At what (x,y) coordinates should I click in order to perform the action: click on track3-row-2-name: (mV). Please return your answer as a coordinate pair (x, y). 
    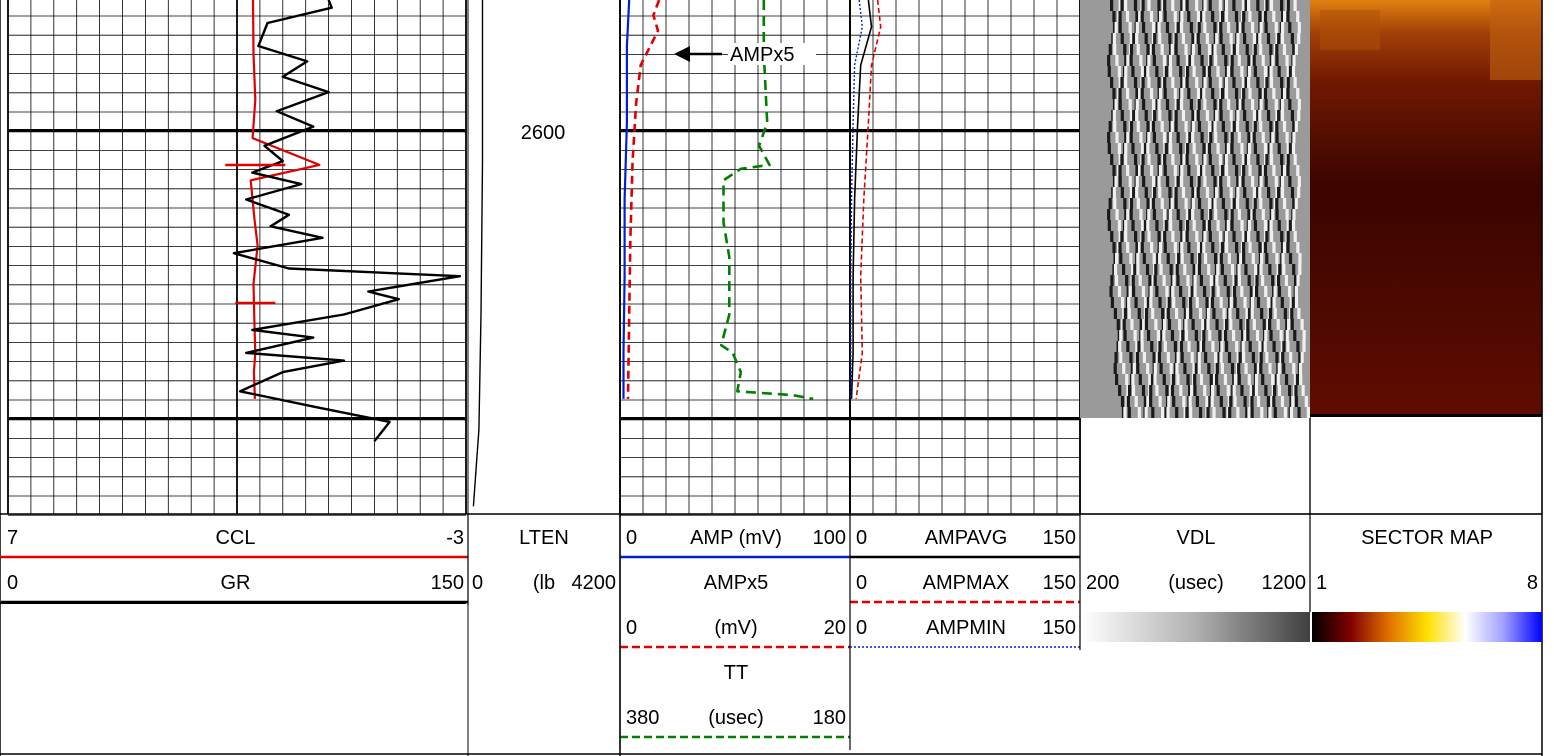
    Looking at the image, I should click on (735, 628).